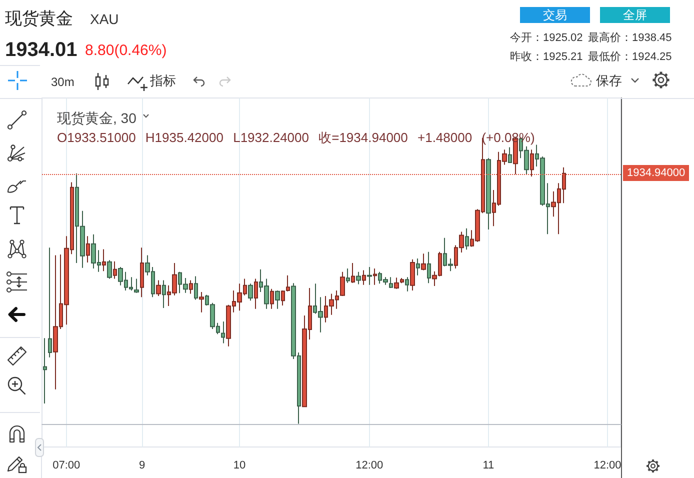  What do you see at coordinates (609, 80) in the screenshot?
I see `text: 保存` at bounding box center [609, 80].